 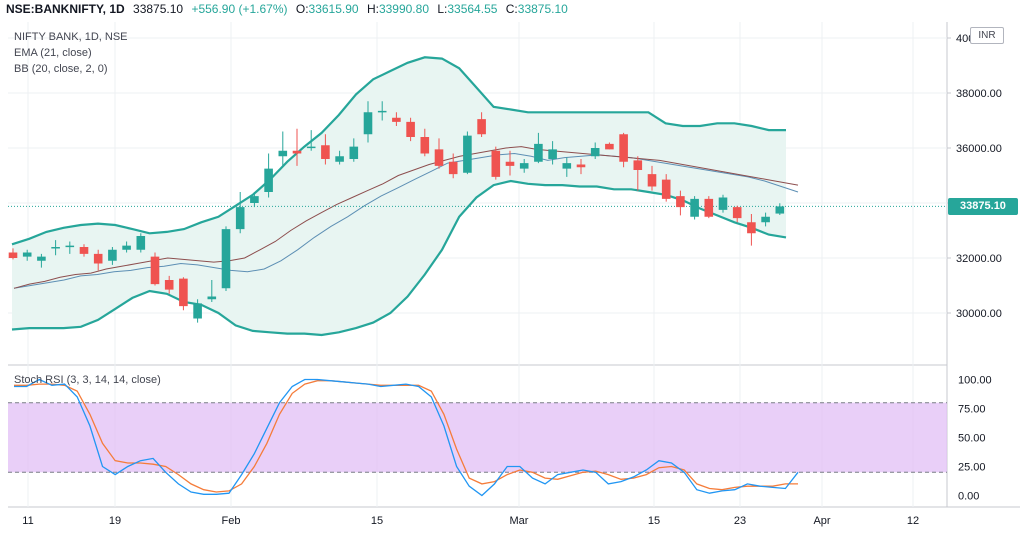 I want to click on last-price: 33875.10, so click(x=158, y=9).